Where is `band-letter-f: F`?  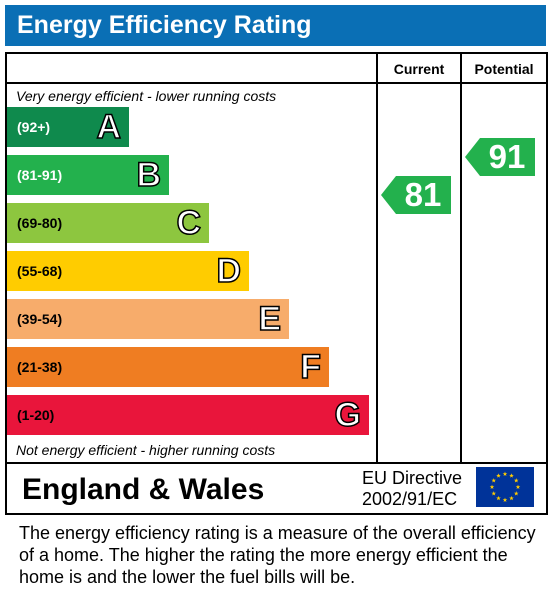
band-letter-f: F is located at coordinates (310, 367).